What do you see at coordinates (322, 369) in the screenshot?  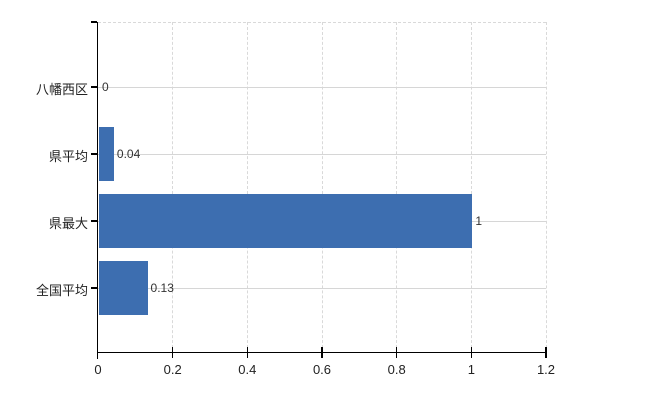 I see `x-tick-label: 0.6` at bounding box center [322, 369].